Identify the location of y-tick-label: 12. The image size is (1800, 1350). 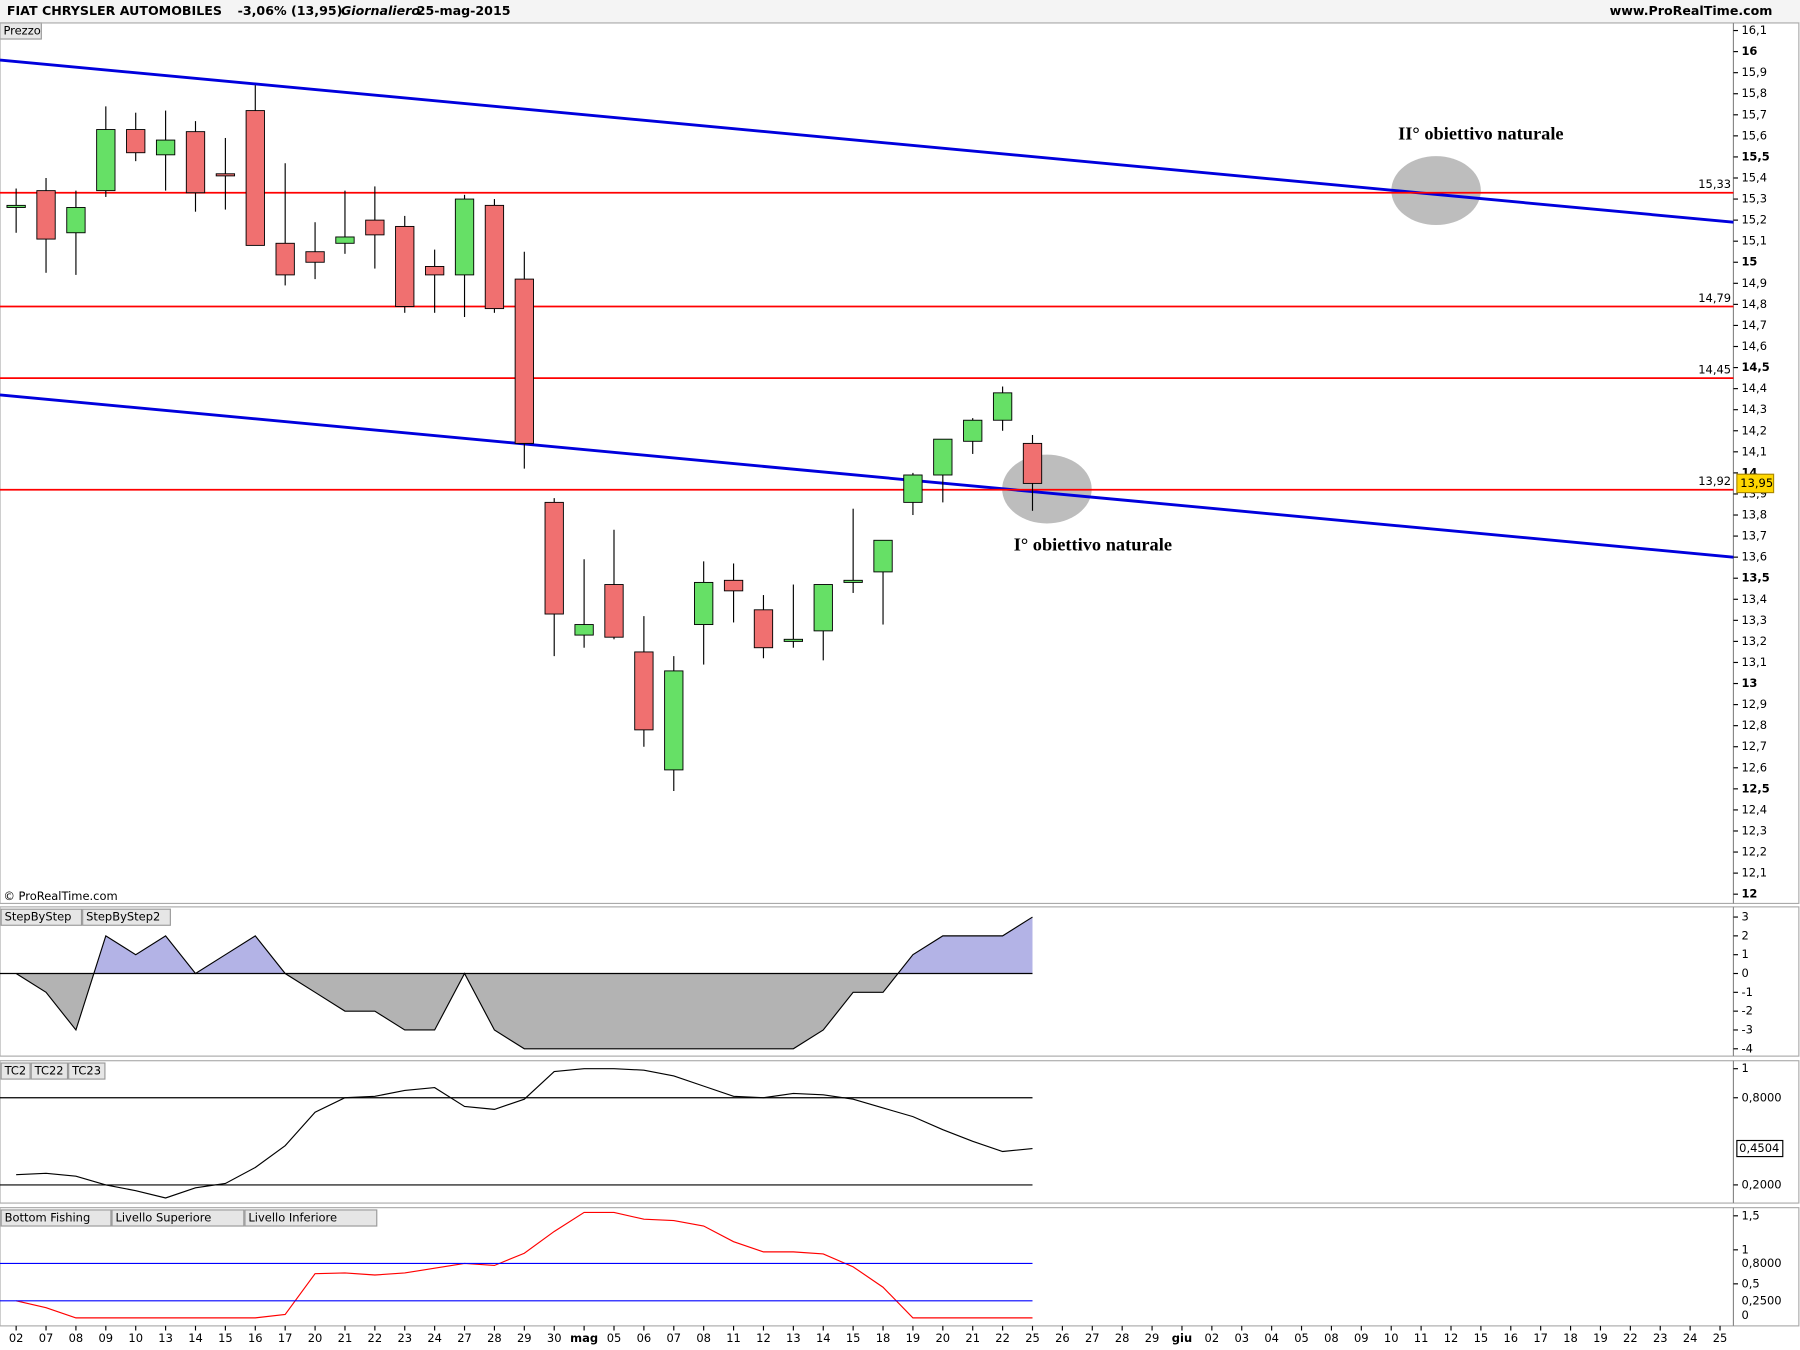
(1749, 894).